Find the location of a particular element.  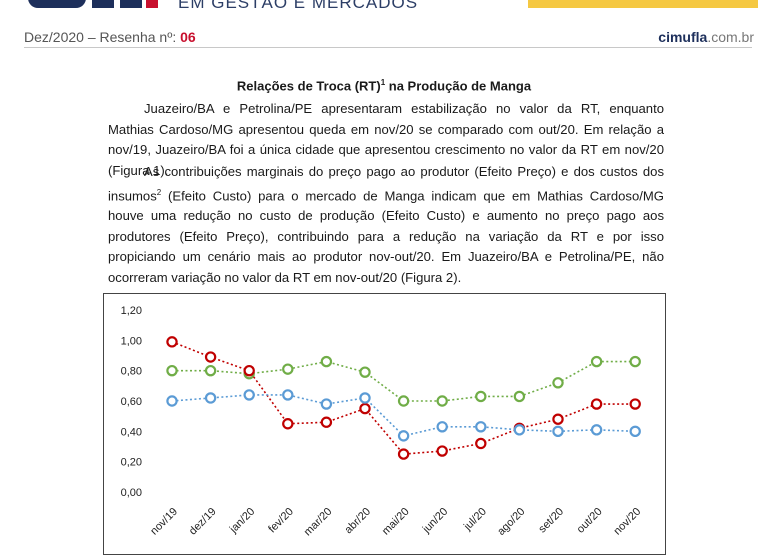

x-tick-label: jan/20 is located at coordinates (242, 521).